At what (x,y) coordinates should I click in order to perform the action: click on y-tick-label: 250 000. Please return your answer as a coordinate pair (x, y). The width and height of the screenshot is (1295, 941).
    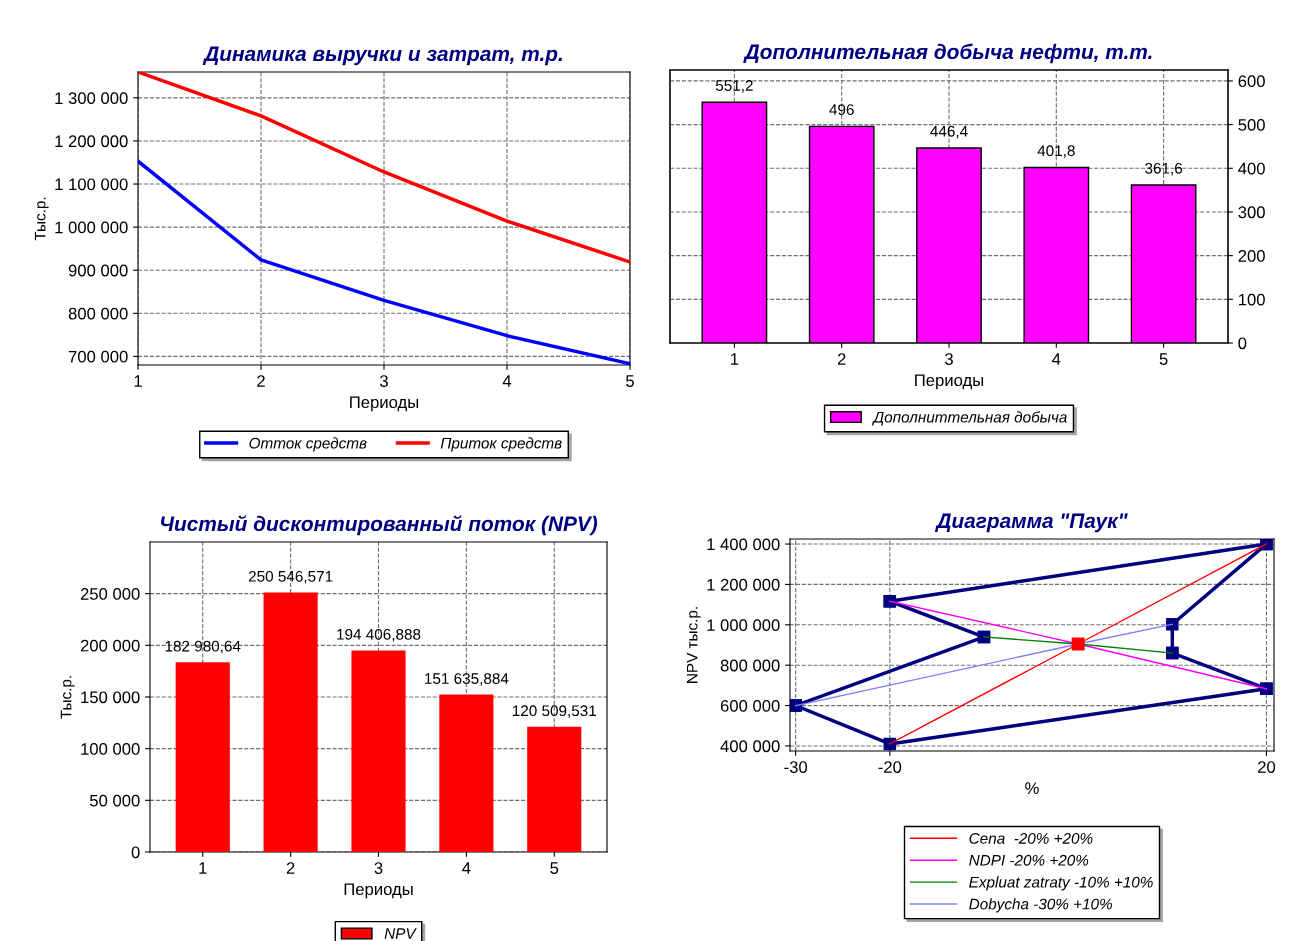
    Looking at the image, I should click on (110, 594).